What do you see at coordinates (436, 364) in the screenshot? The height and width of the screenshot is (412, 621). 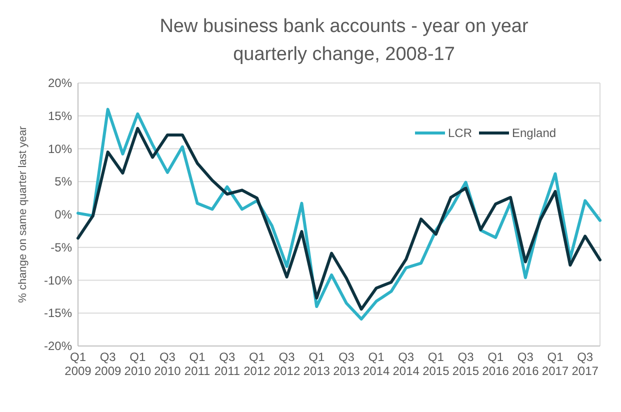 I see `x-tick-label: Q1 2015` at bounding box center [436, 364].